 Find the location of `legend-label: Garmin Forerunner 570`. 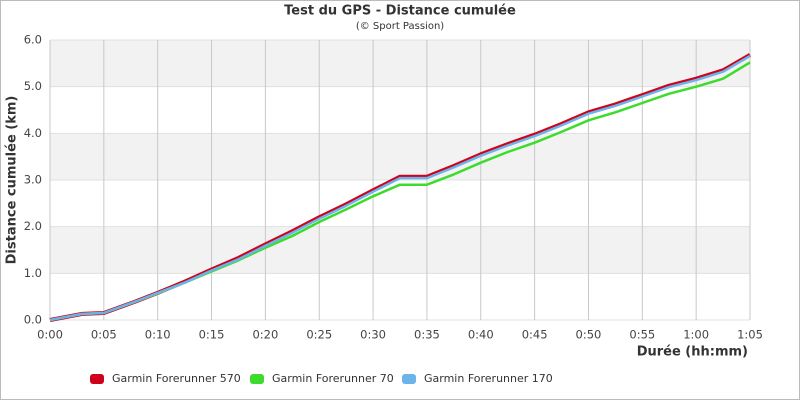

legend-label: Garmin Forerunner 570 is located at coordinates (176, 378).